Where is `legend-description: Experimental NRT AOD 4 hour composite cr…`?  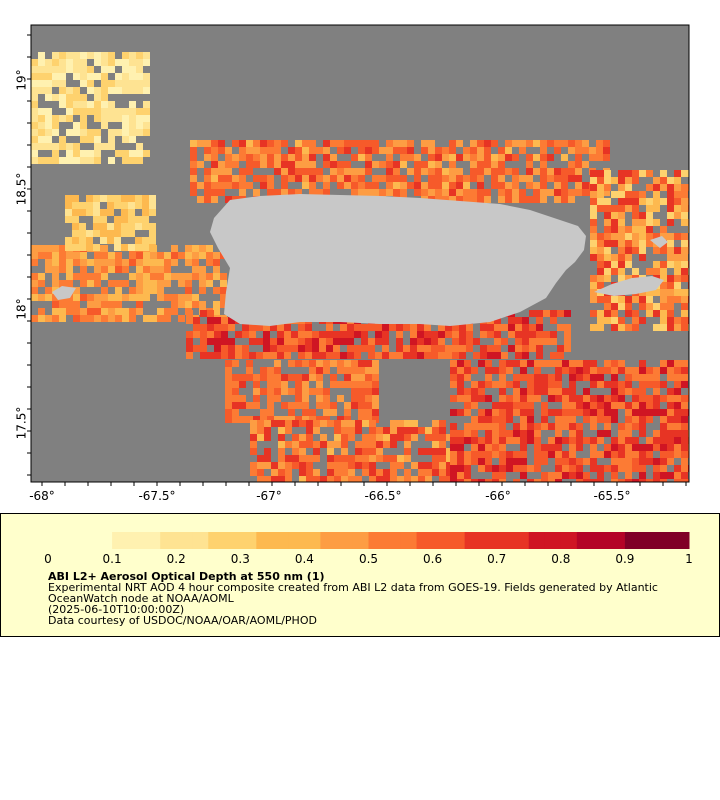 legend-description: Experimental NRT AOD 4 hour composite cr… is located at coordinates (355, 593).